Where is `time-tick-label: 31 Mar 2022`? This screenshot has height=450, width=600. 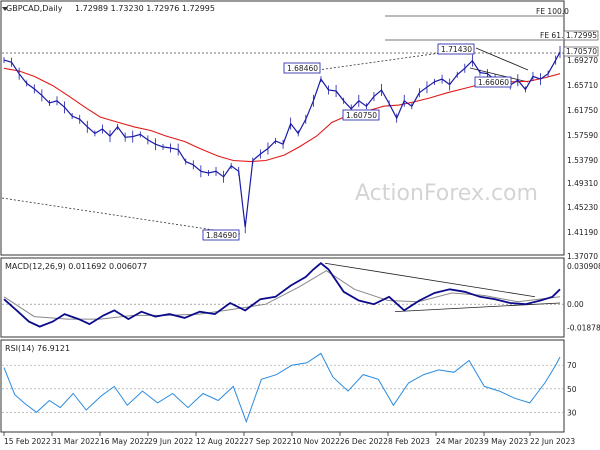 time-tick-label: 31 Mar 2022 is located at coordinates (76, 441).